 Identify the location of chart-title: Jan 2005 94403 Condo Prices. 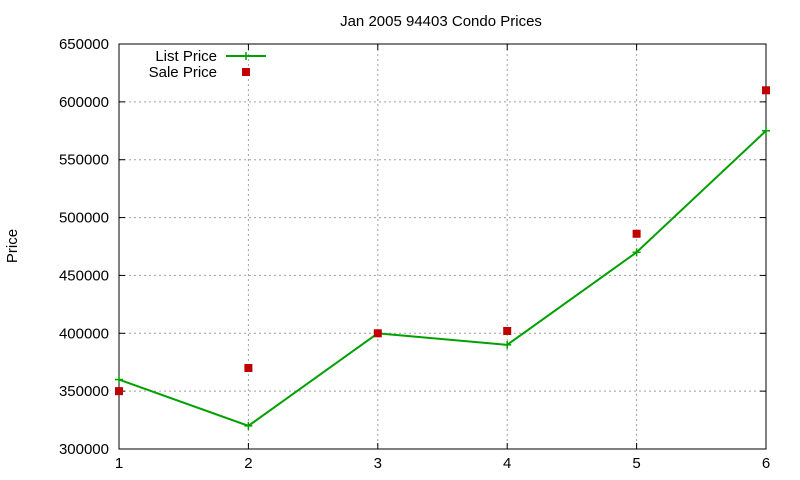
(441, 21).